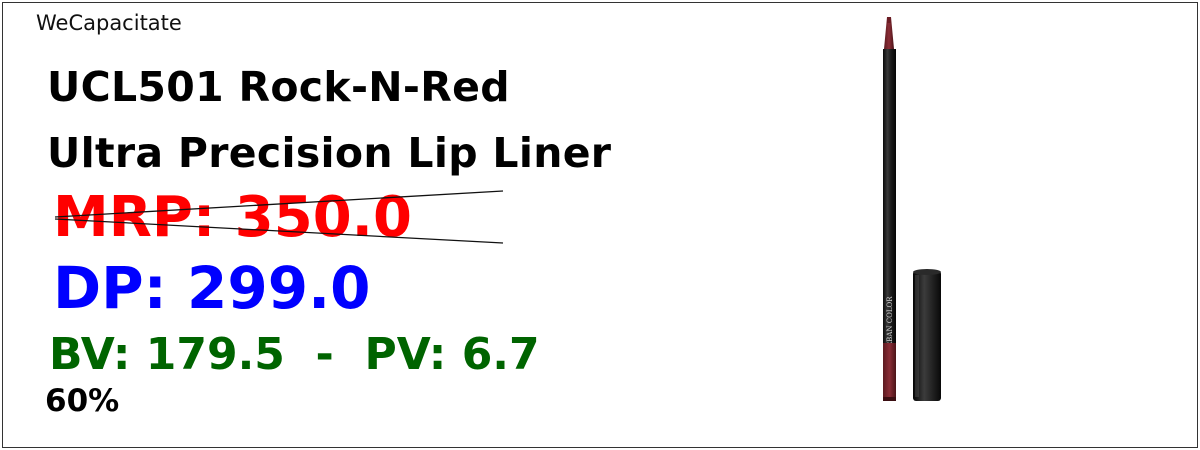 The width and height of the screenshot is (1200, 450). What do you see at coordinates (109, 23) in the screenshot?
I see `brand-label: WeCapacitate` at bounding box center [109, 23].